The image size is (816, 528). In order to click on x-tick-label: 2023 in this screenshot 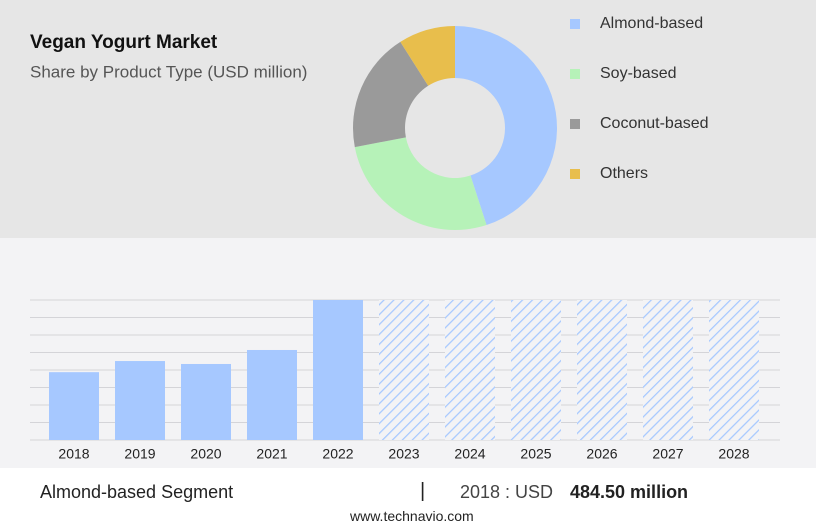, I will do `click(403, 454)`.